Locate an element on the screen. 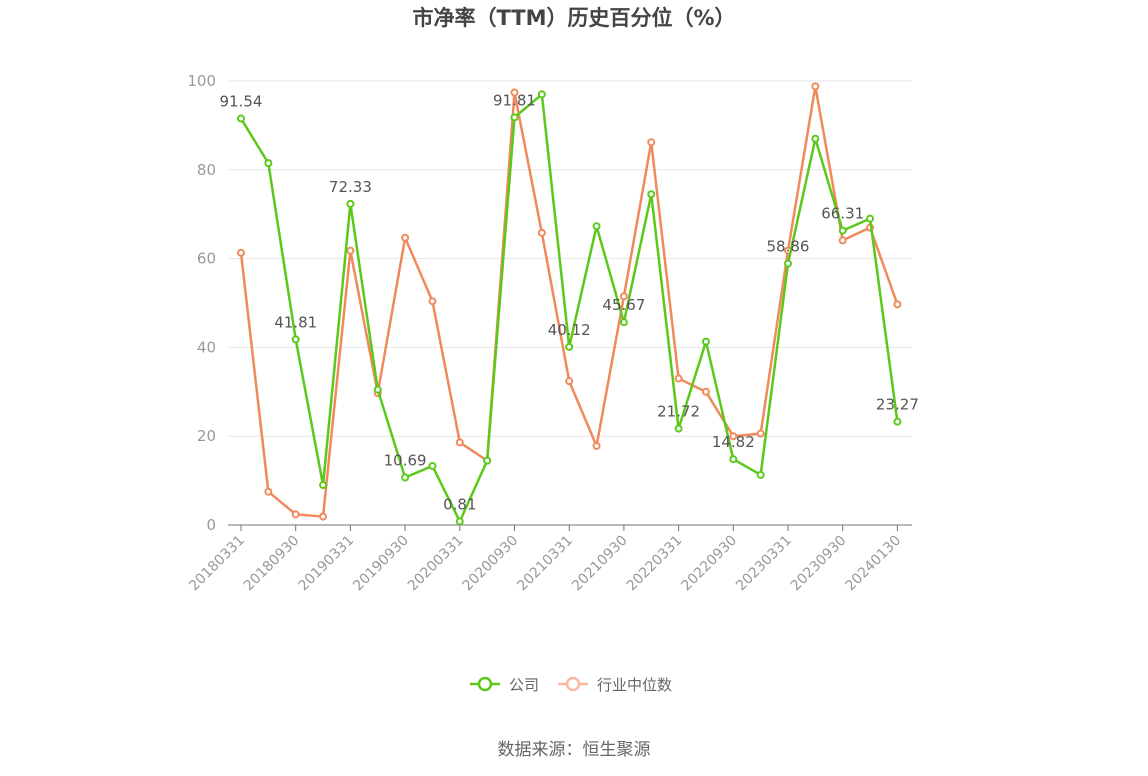  y-tick-label: 60 is located at coordinates (206, 259).